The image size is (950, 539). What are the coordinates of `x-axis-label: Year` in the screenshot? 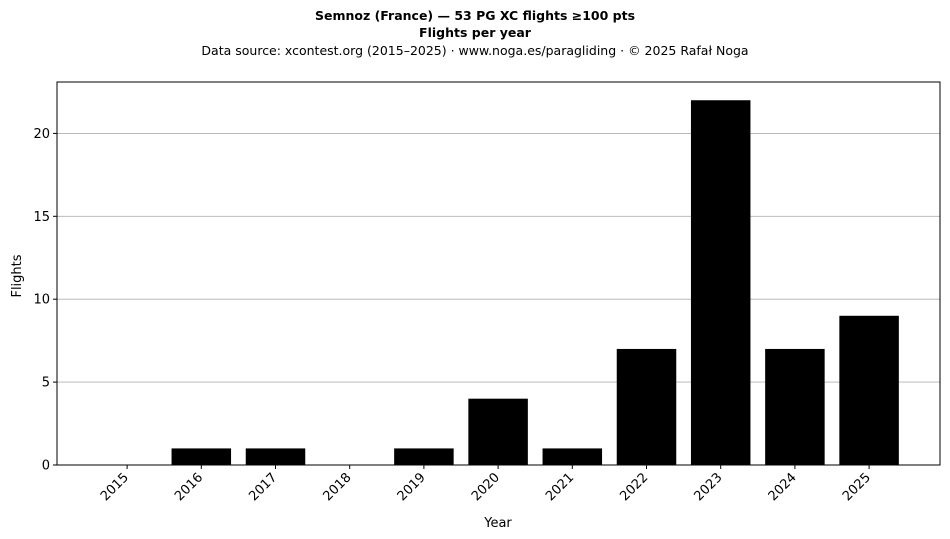 It's located at (497, 523).